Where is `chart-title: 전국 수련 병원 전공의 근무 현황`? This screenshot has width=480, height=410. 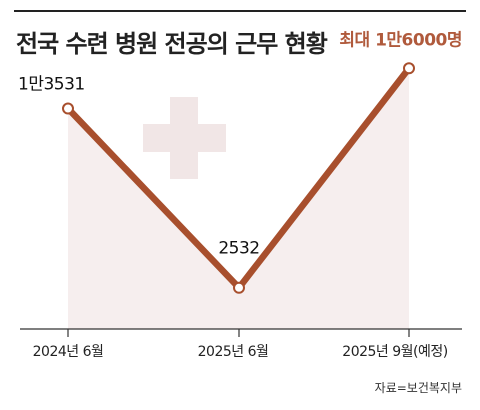
chart-title: 전국 수련 병원 전공의 근무 현황 is located at coordinates (172, 44).